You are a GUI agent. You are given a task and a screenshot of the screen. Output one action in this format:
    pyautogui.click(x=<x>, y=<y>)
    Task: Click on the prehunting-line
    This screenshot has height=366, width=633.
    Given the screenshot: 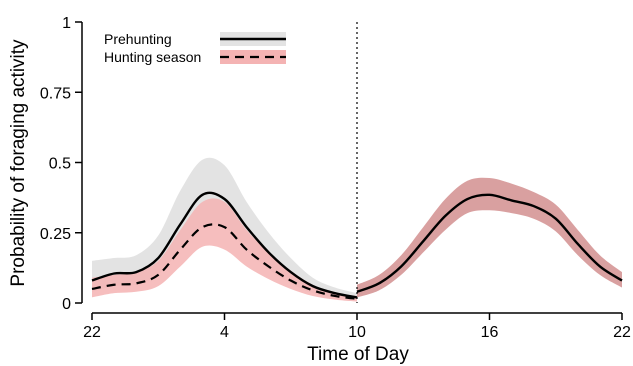 What is the action you would take?
    pyautogui.click(x=224, y=245)
    